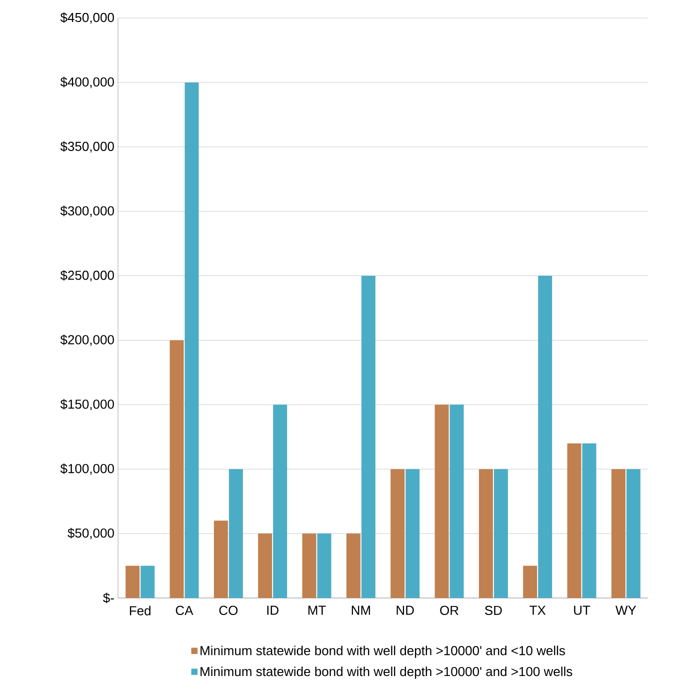  What do you see at coordinates (386, 672) in the screenshot?
I see `legend-label: Minimum statewide bond with well depth >10000' and >100 wells` at bounding box center [386, 672].